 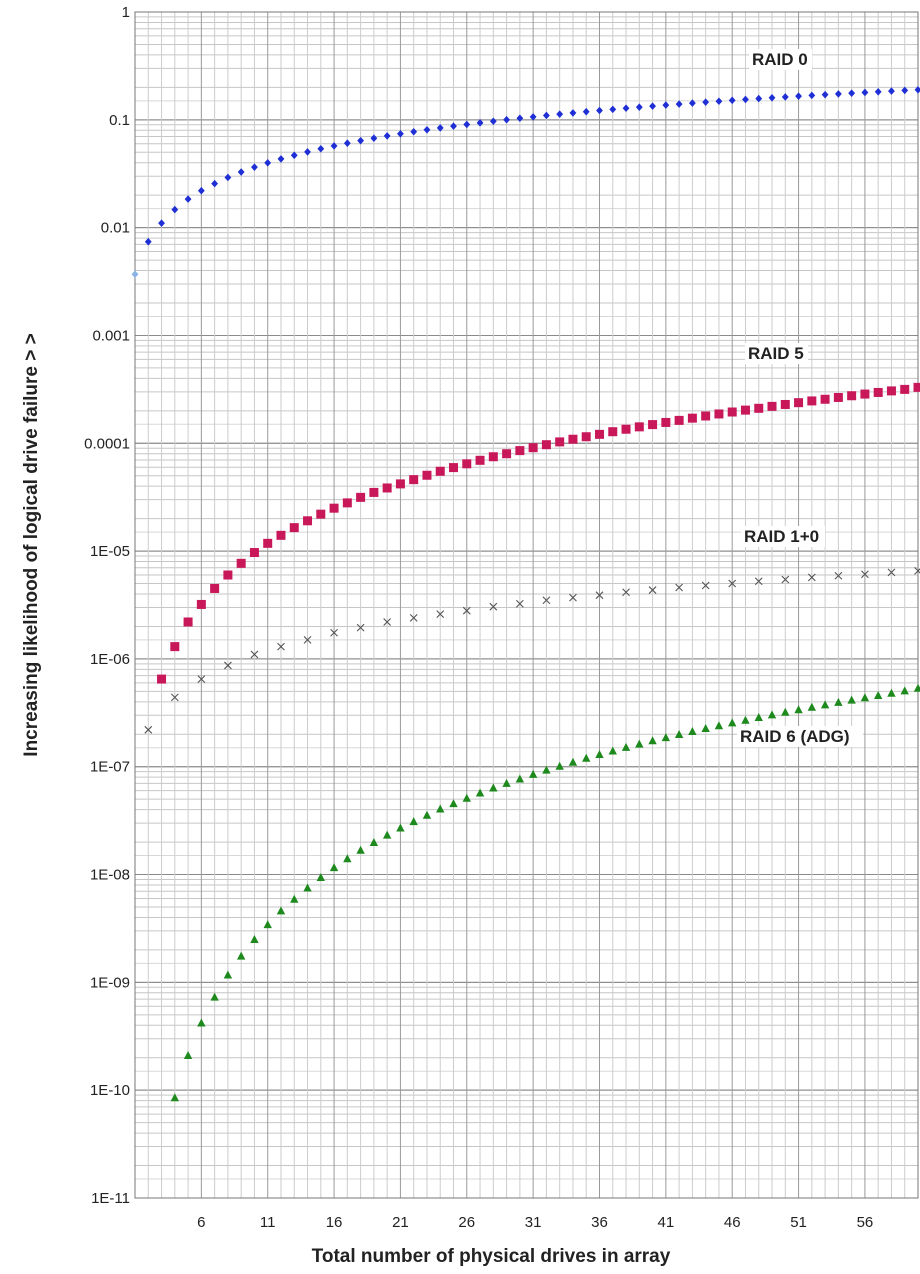 What do you see at coordinates (776, 353) in the screenshot?
I see `series-label: RAID 5` at bounding box center [776, 353].